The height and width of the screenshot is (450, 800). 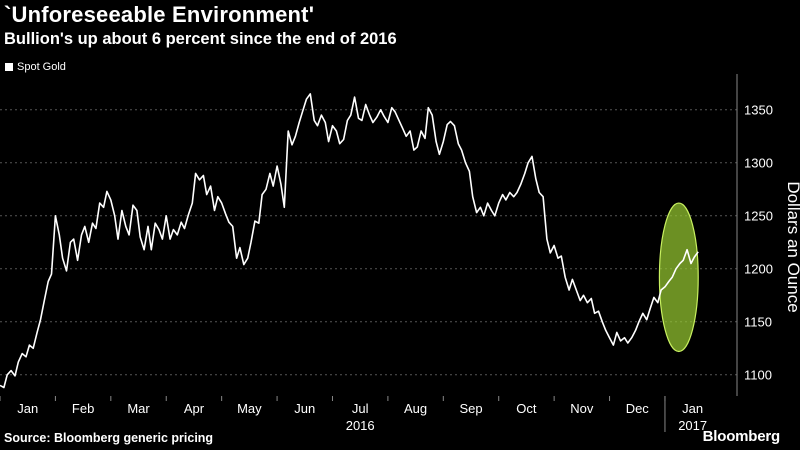 I want to click on highlight-group, so click(x=678, y=277).